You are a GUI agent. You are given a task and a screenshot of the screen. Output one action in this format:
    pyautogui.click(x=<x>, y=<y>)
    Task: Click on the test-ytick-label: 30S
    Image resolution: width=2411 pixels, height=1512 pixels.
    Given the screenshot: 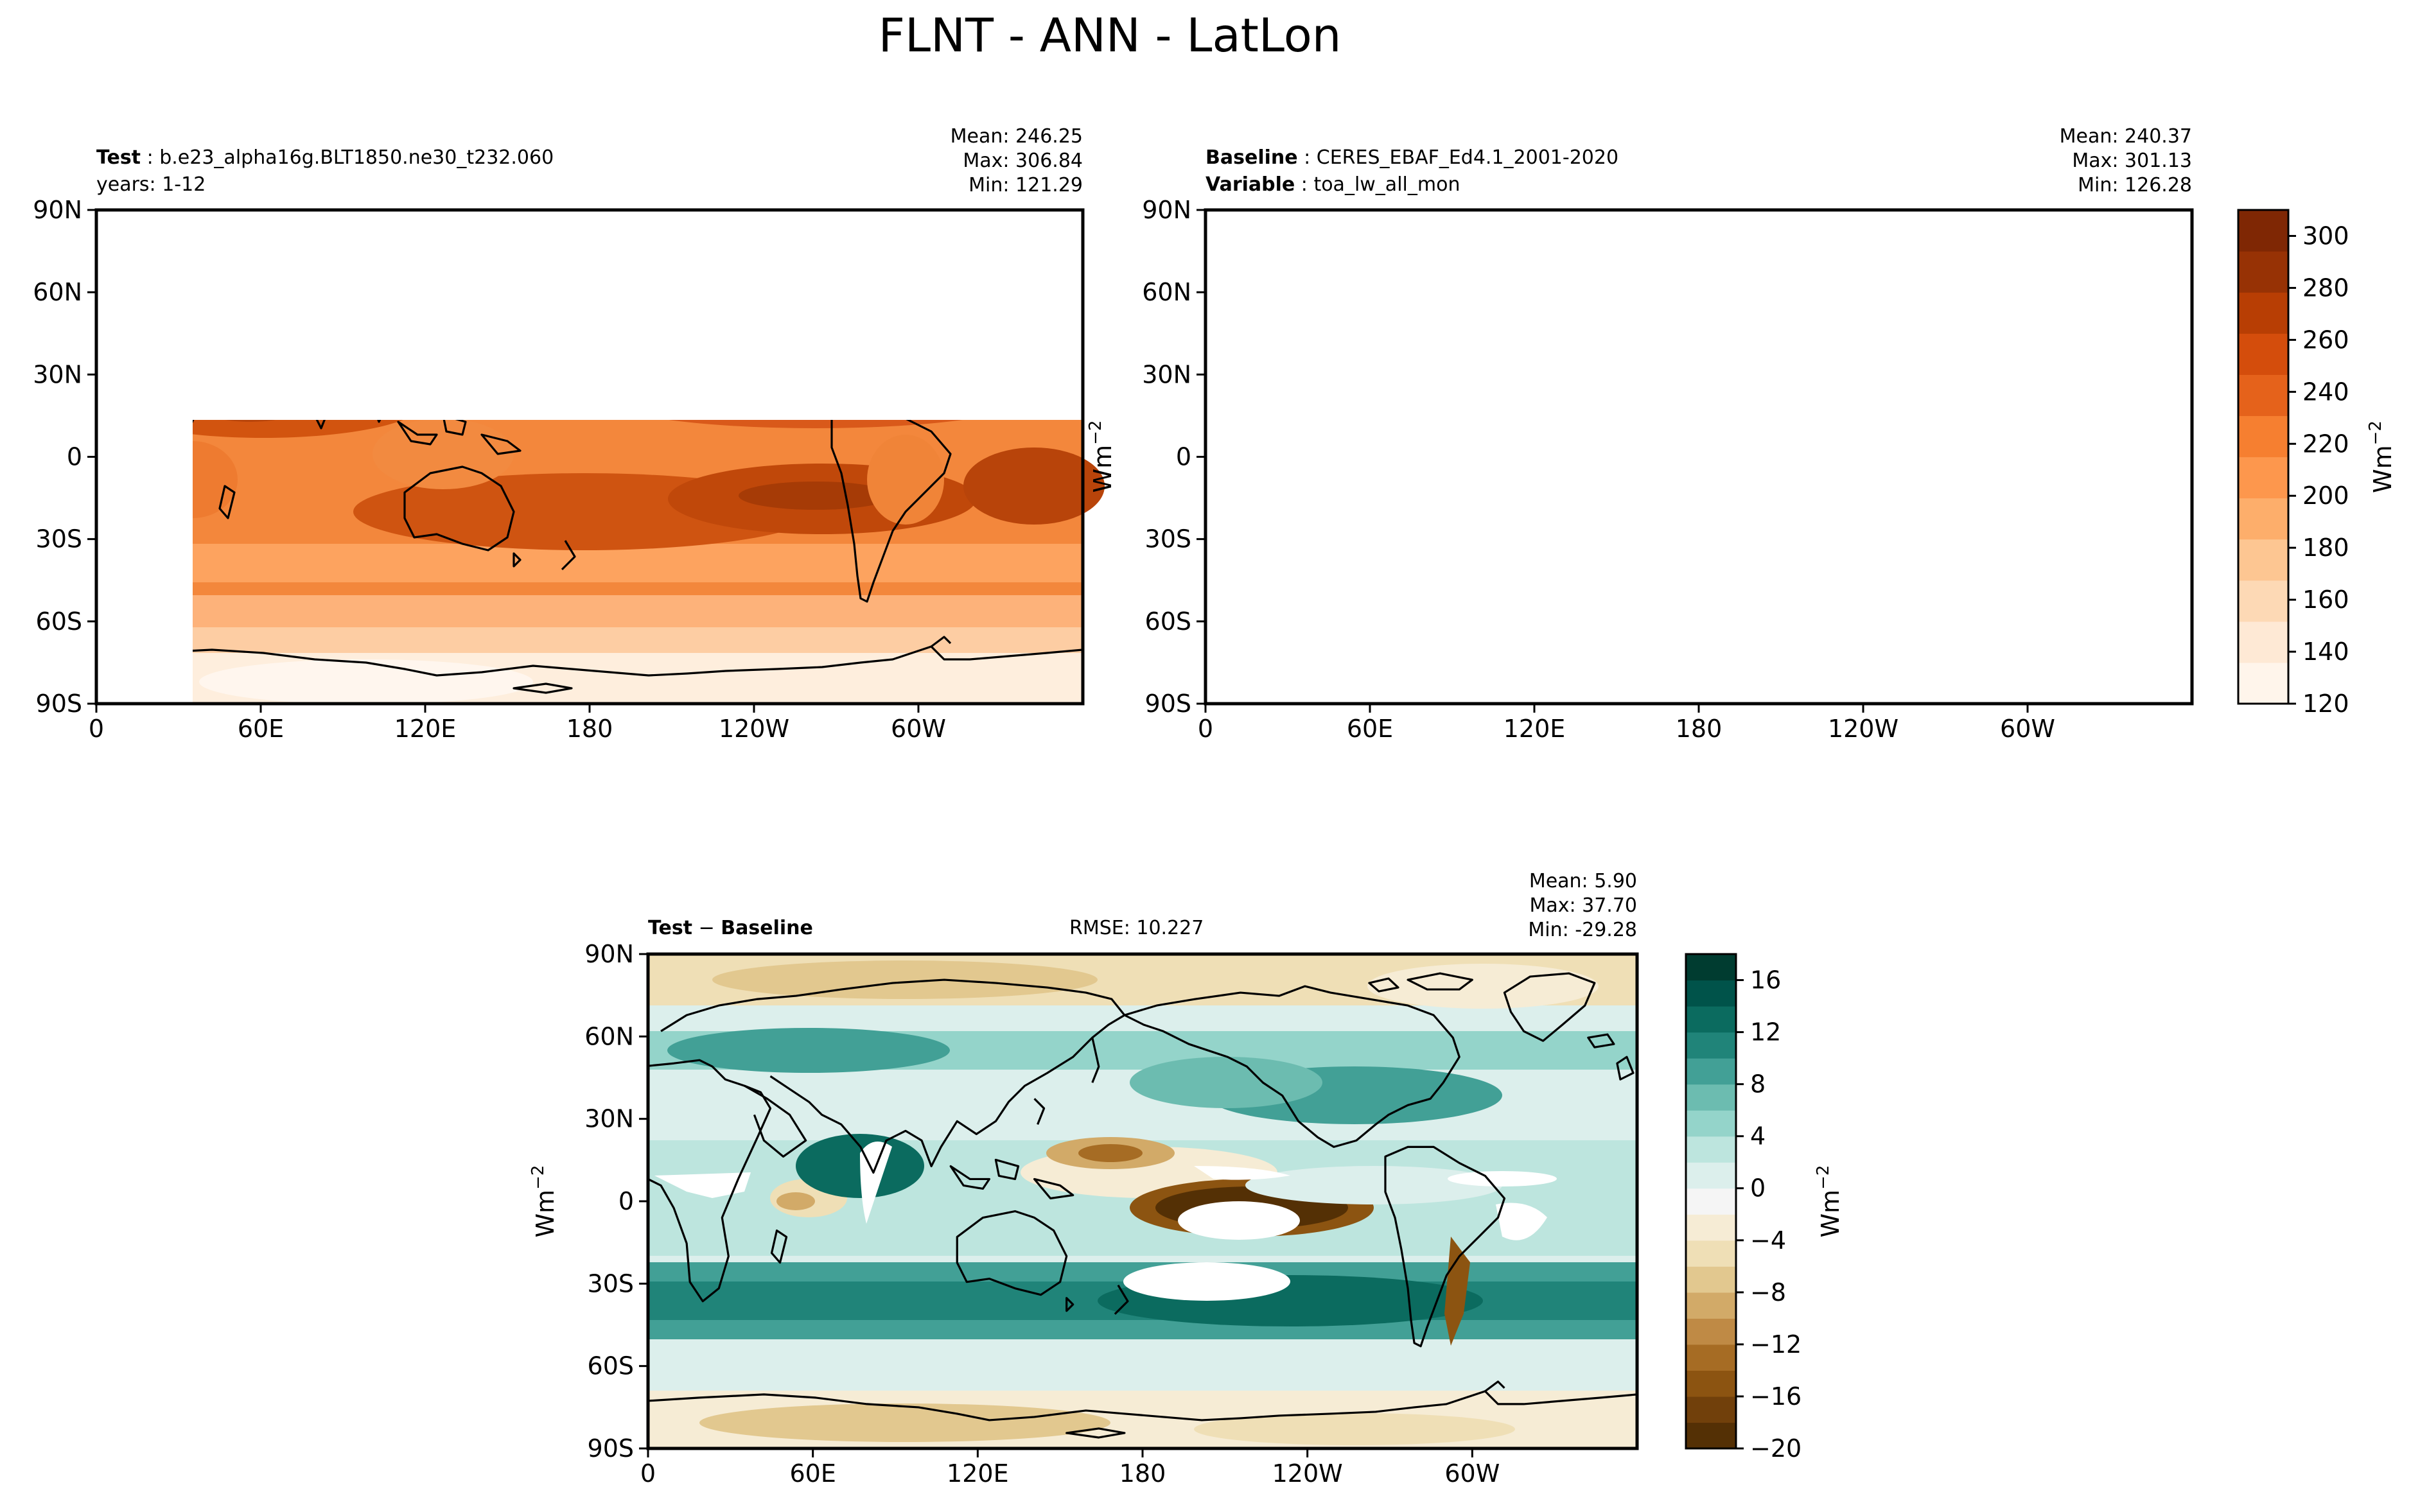 What is the action you would take?
    pyautogui.click(x=59, y=539)
    